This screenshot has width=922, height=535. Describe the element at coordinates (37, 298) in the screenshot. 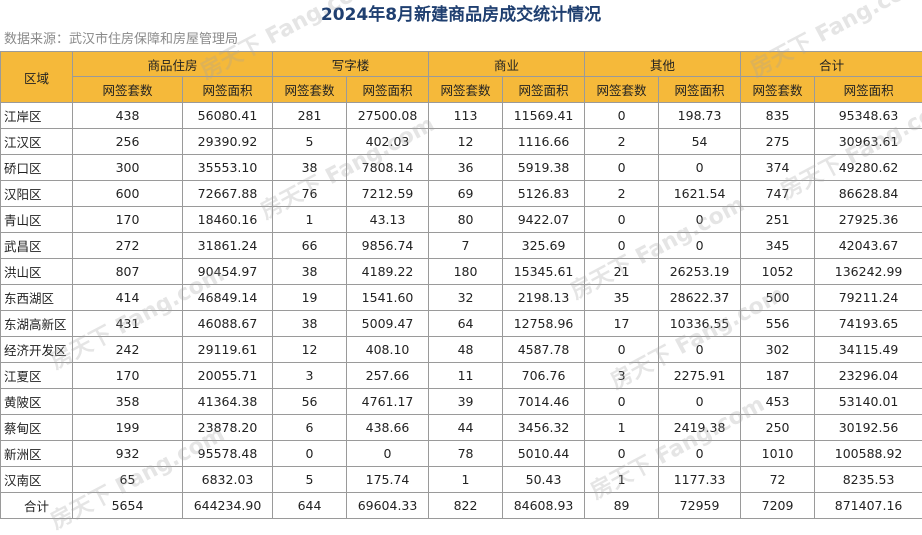

I see `region-name: 东西湖区` at that location.